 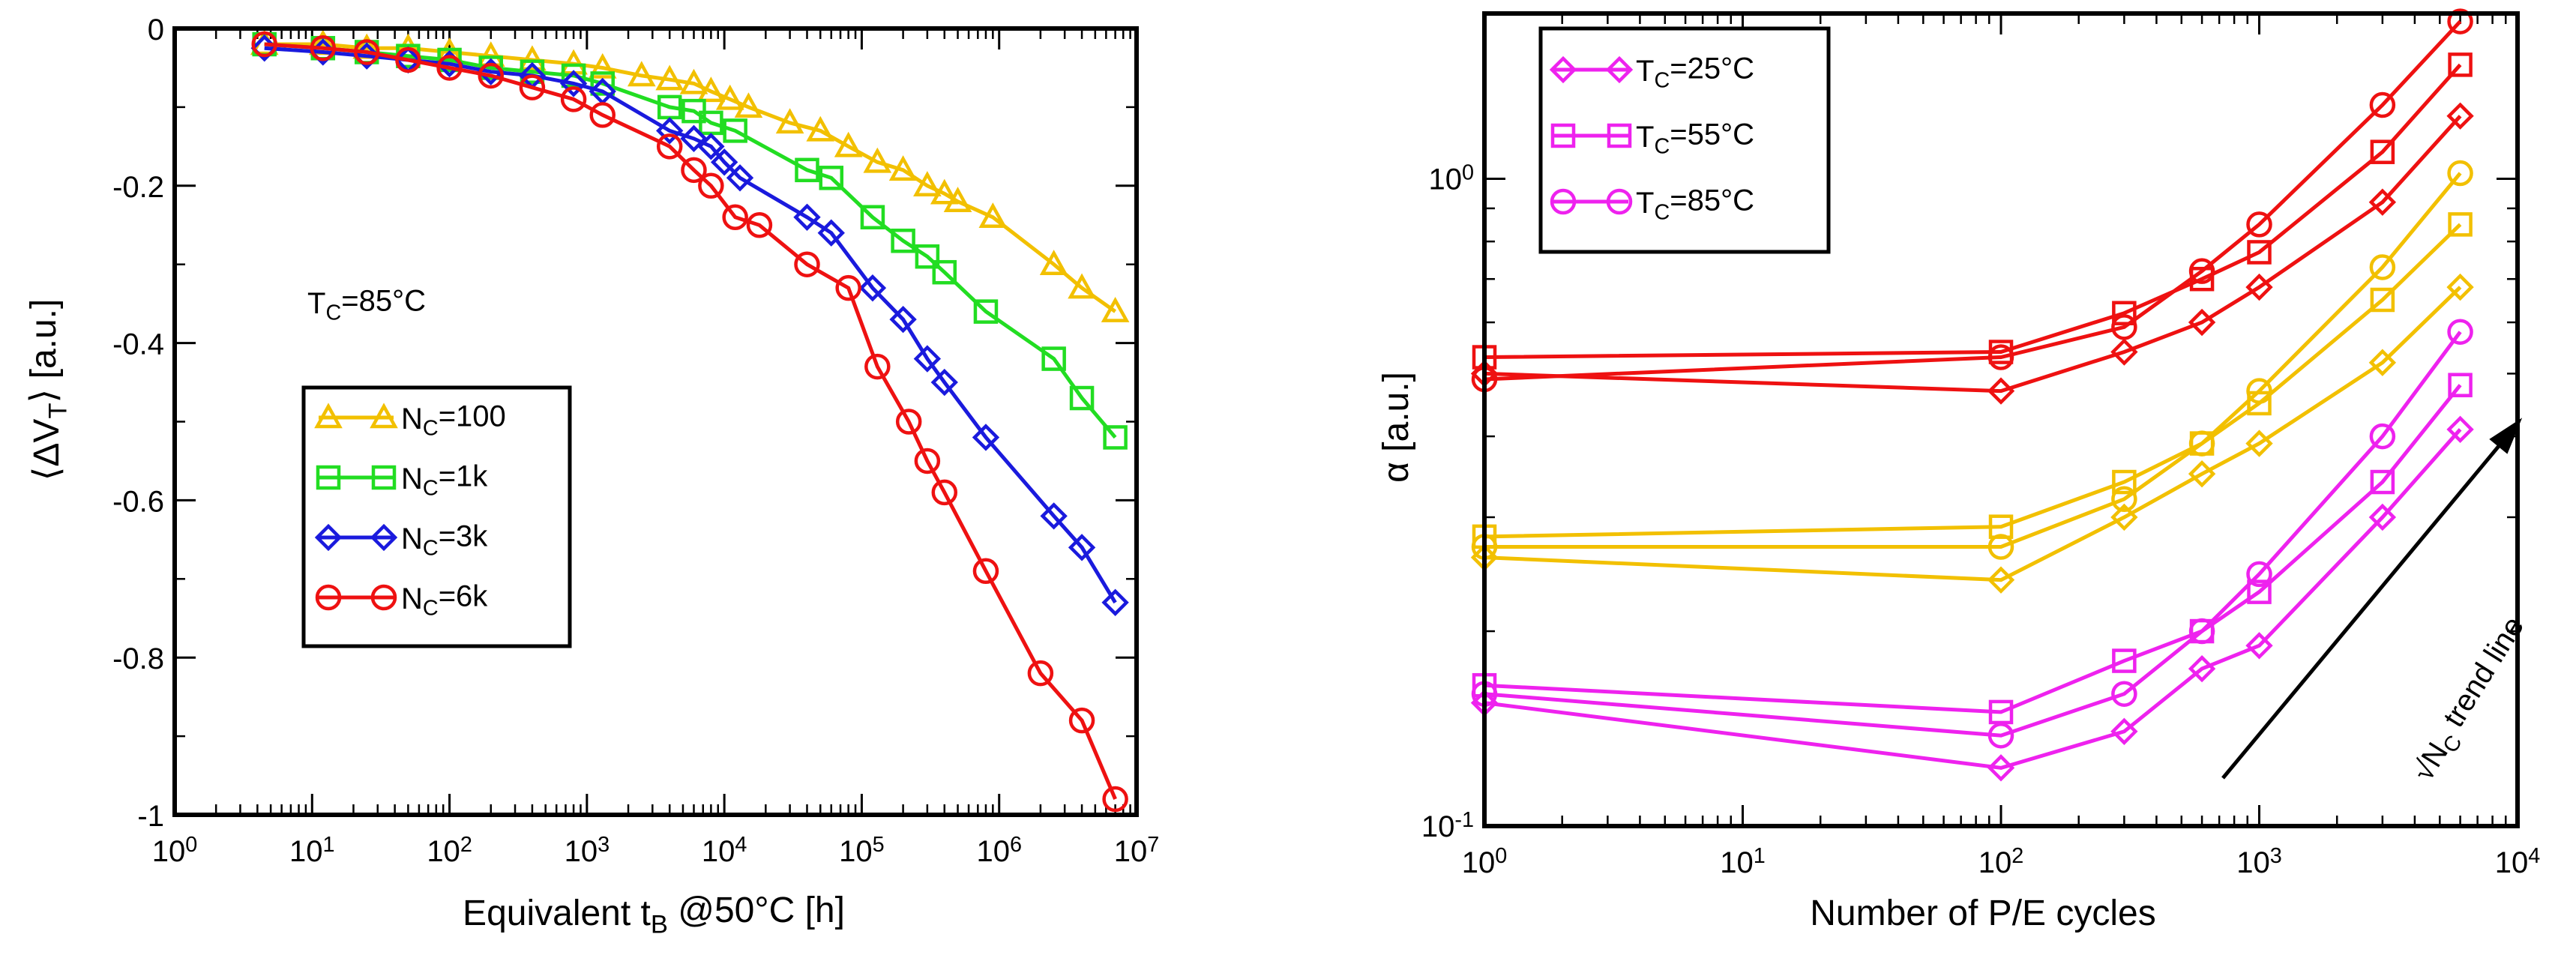 What do you see at coordinates (2372, 599) in the screenshot?
I see `trend-arrow` at bounding box center [2372, 599].